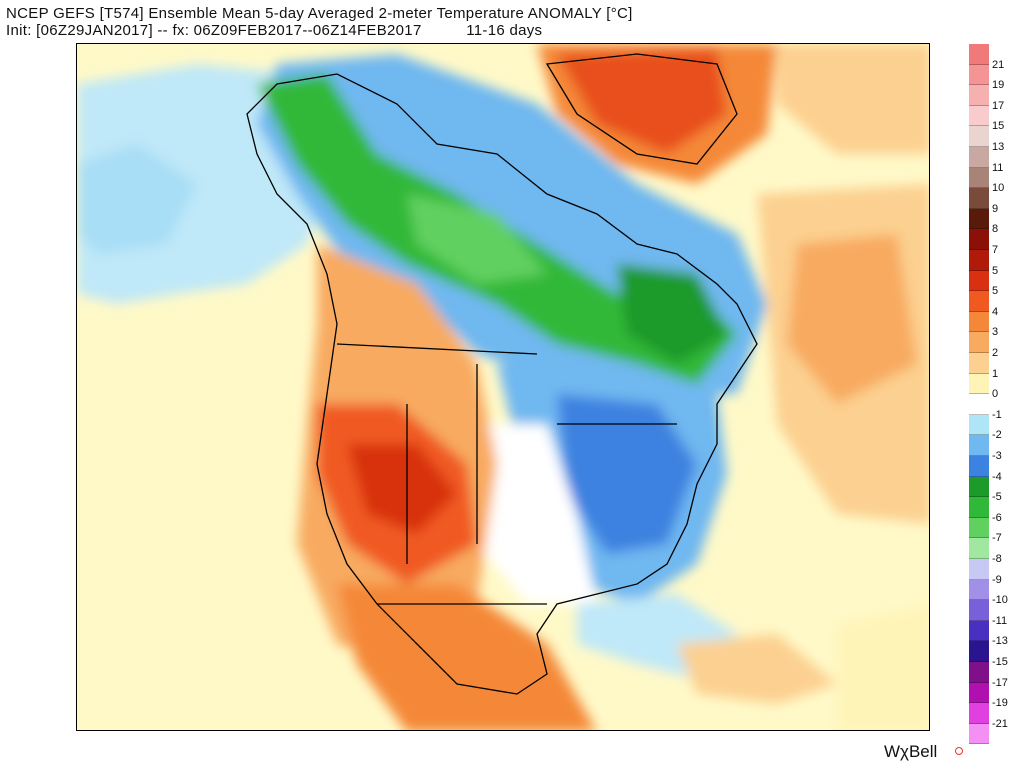  What do you see at coordinates (997, 497) in the screenshot?
I see `colorbar-label: -5` at bounding box center [997, 497].